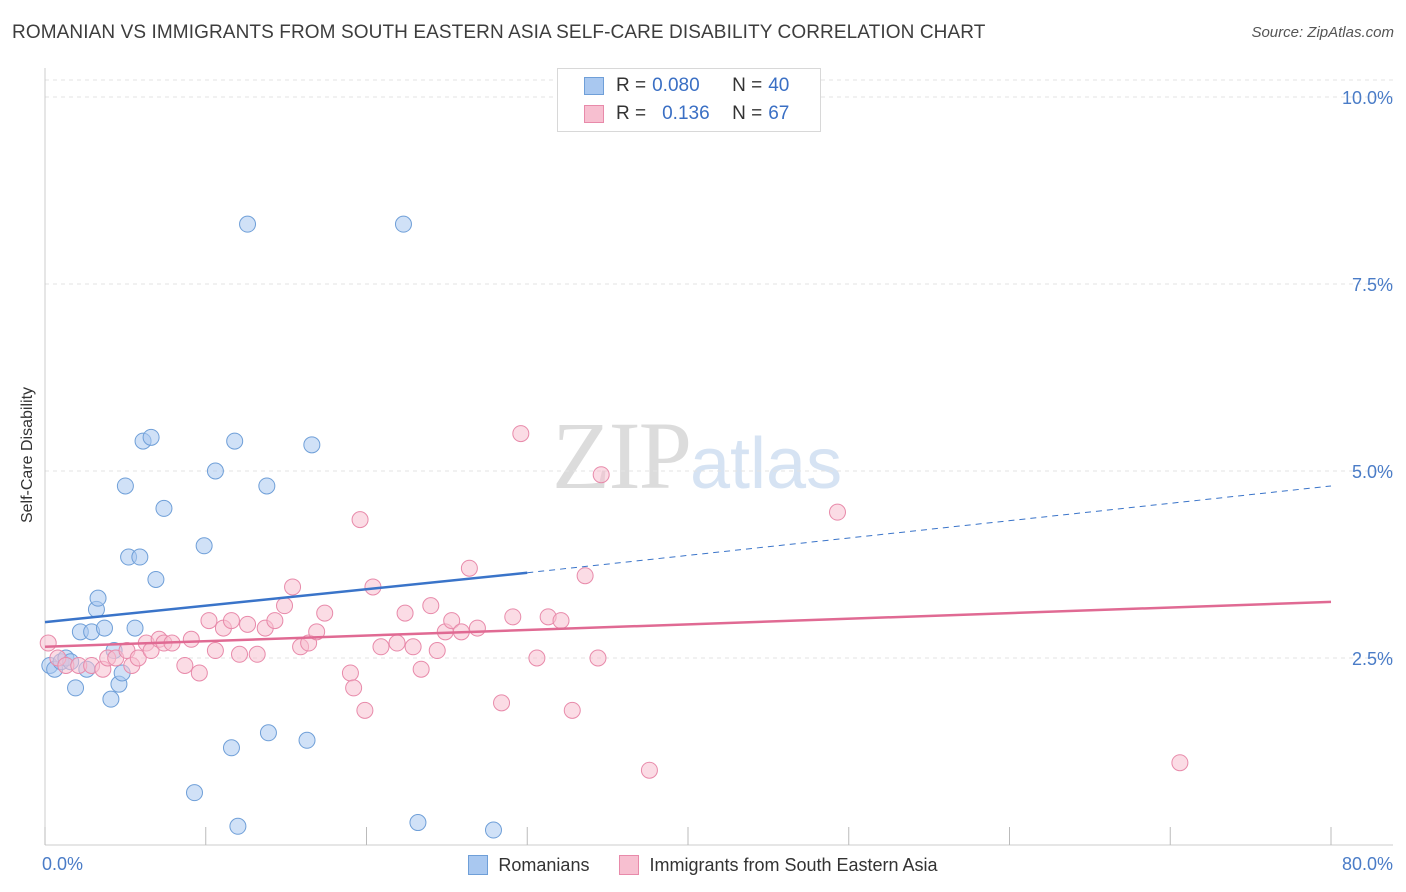 The width and height of the screenshot is (1406, 892). I want to click on x-tick-label: 80.0%, so click(1367, 864).